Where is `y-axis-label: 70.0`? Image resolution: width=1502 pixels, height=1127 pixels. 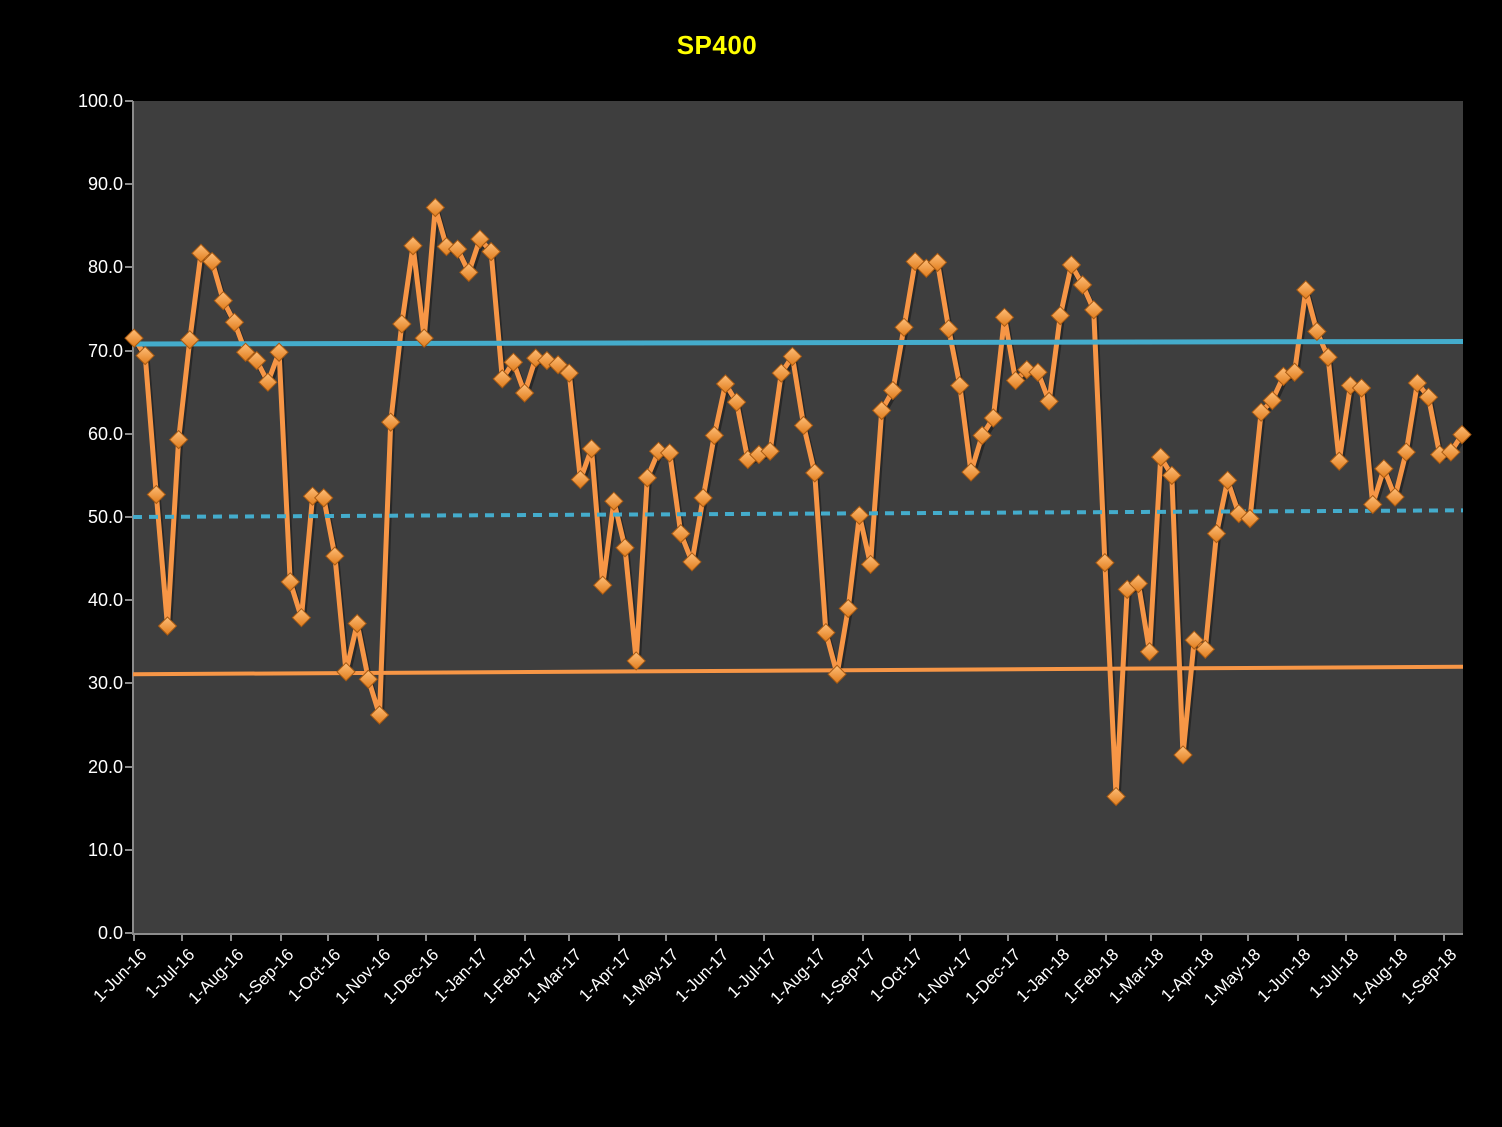
y-axis-label: 70.0 is located at coordinates (105, 350).